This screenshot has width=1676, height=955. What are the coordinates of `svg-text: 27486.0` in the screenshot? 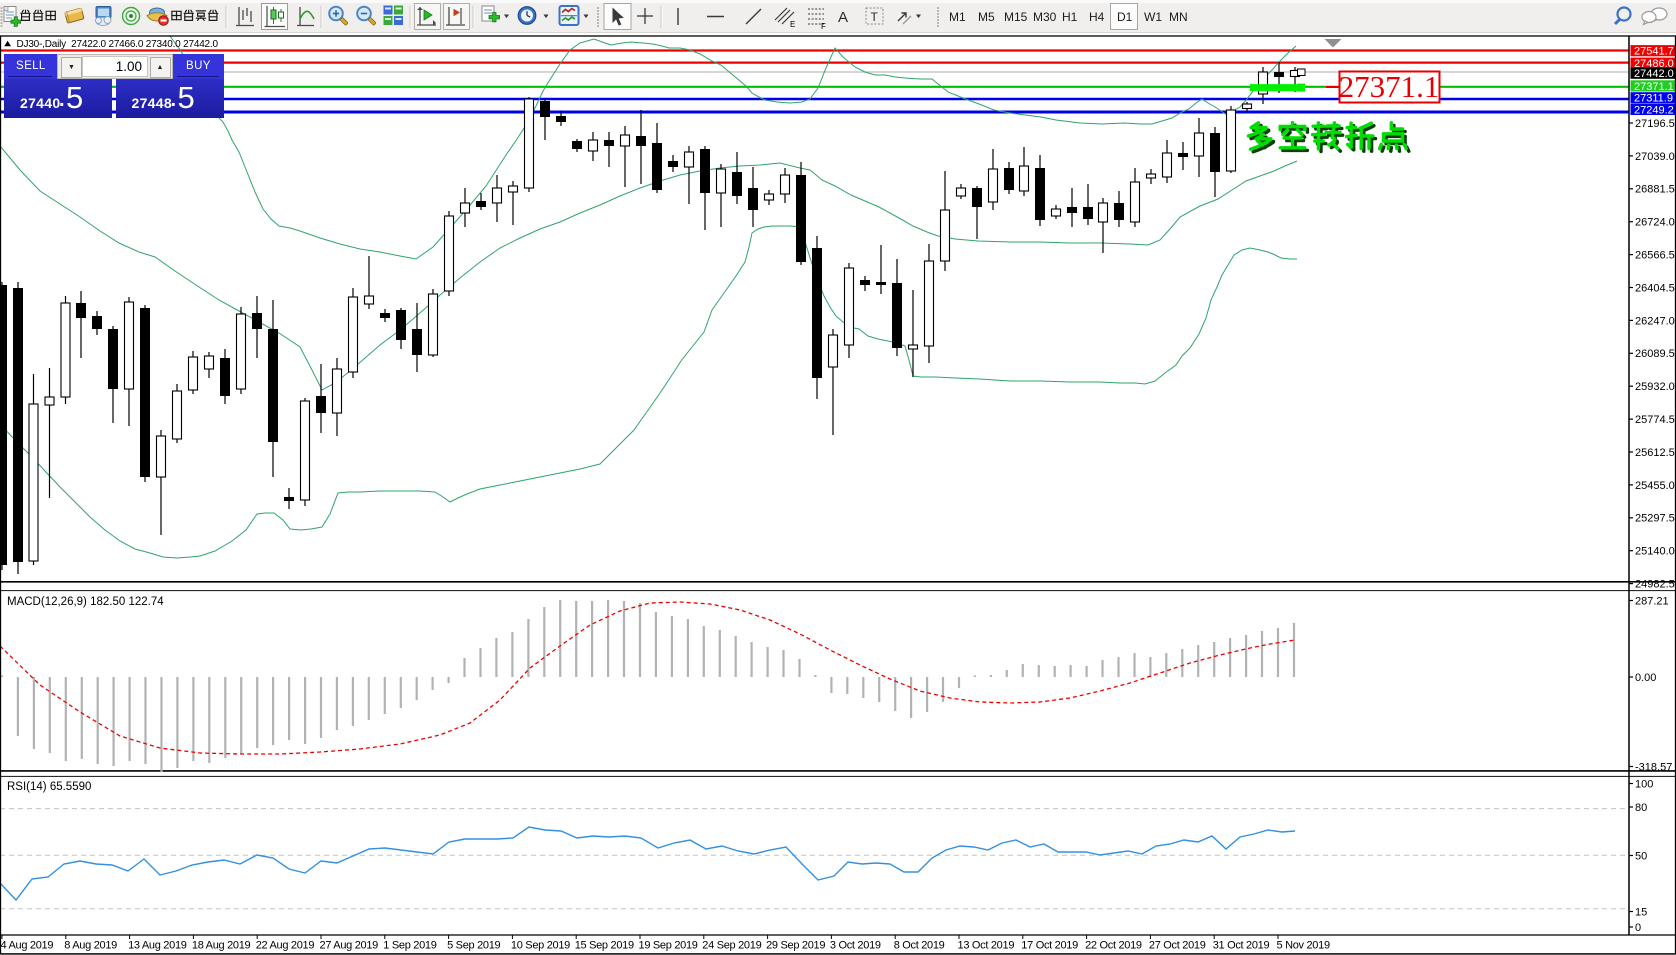 It's located at (1654, 64).